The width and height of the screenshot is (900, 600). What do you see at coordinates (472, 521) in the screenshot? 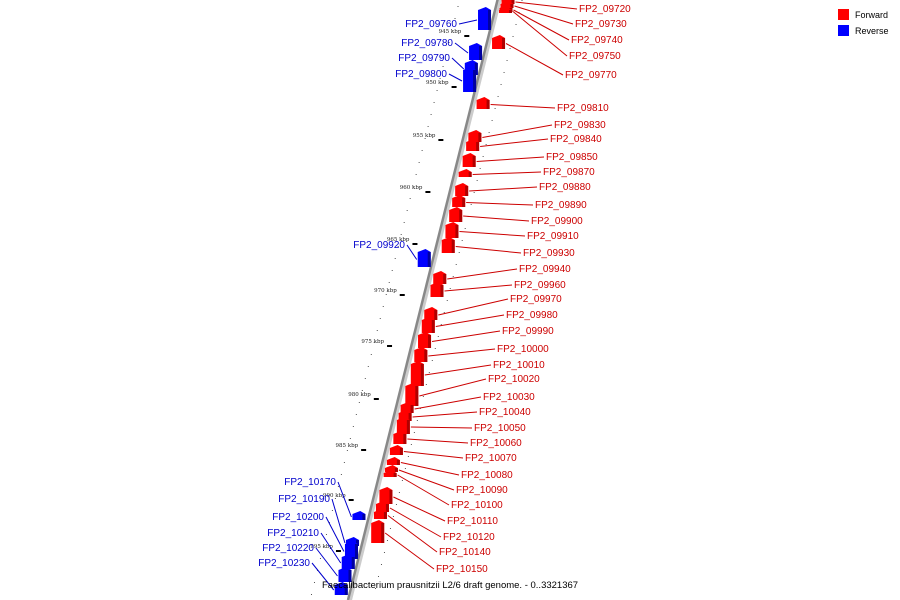
I see `forward-gene-label: FP2_10110` at bounding box center [472, 521].